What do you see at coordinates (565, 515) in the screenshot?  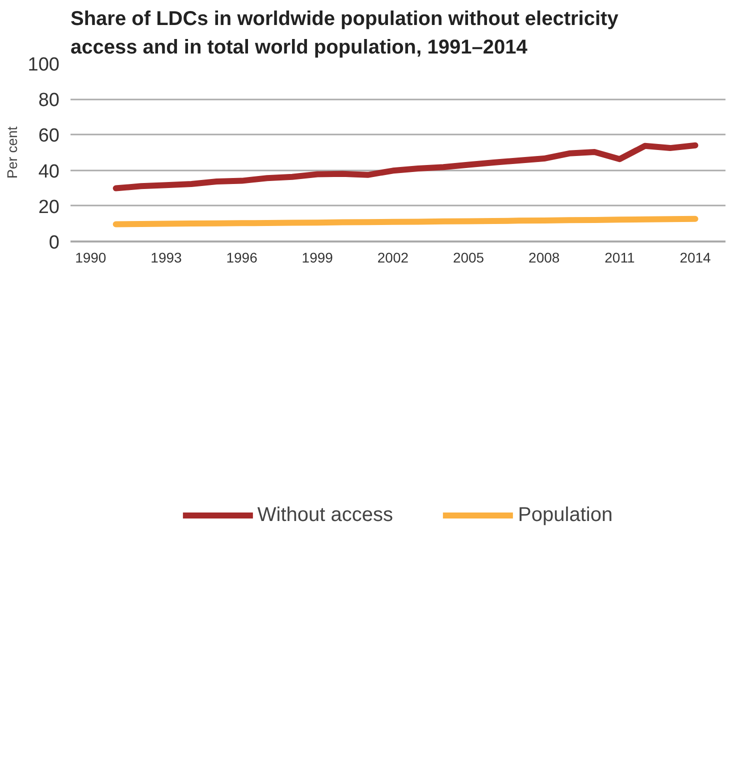 I see `legend-label: Population` at bounding box center [565, 515].